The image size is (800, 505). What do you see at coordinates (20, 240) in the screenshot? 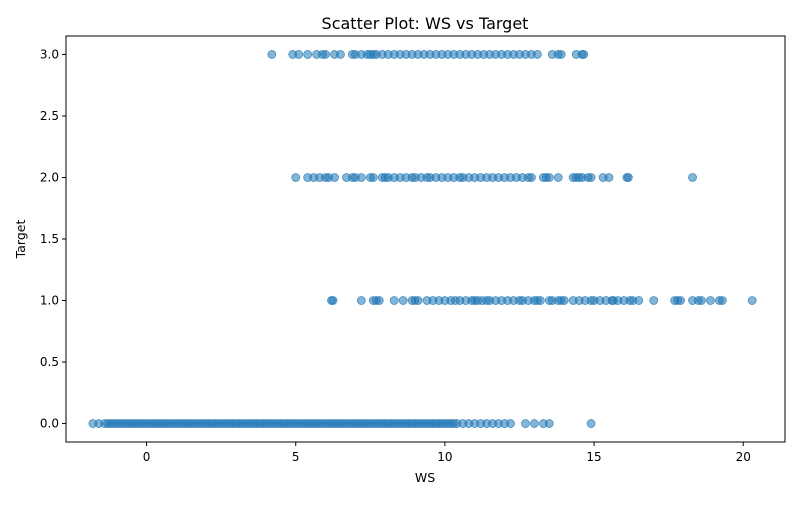
I see `y-axis-label: Target` at bounding box center [20, 240].